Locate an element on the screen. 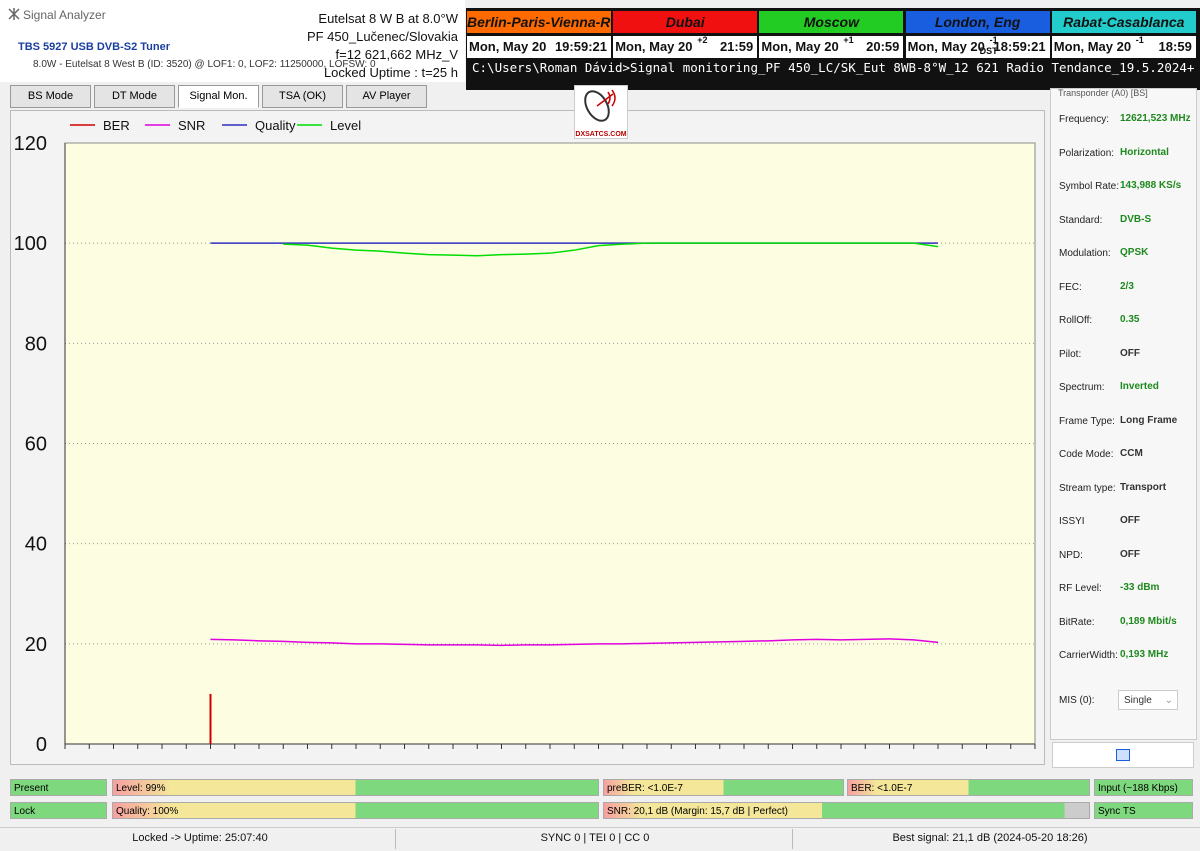 Image resolution: width=1200 pixels, height=851 pixels. header-panel is located at coordinates (232, 41).